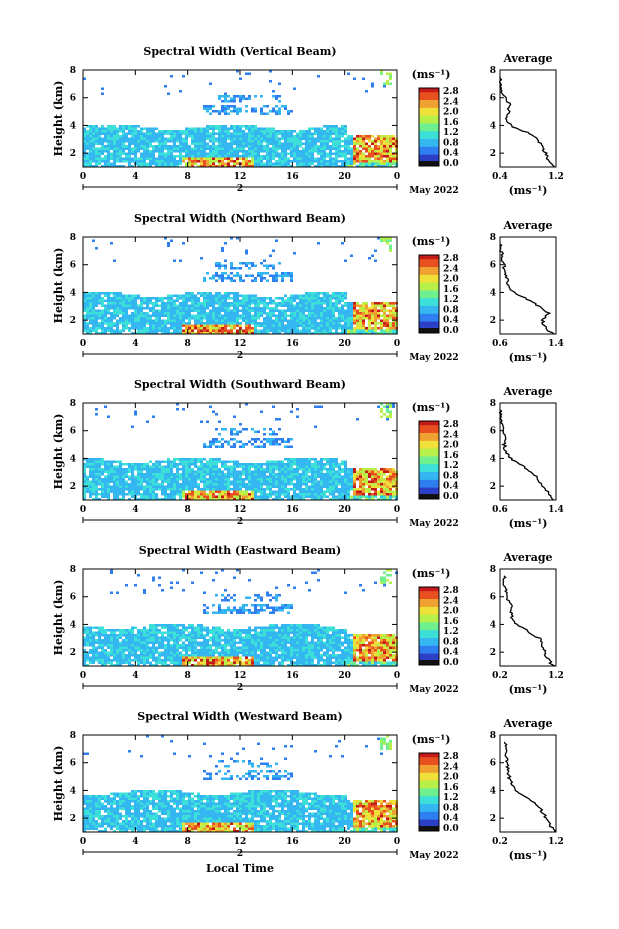 Image resolution: width=619 pixels, height=929 pixels. What do you see at coordinates (431, 407) in the screenshot?
I see `colorbar-unit: (ms⁻¹)` at bounding box center [431, 407].